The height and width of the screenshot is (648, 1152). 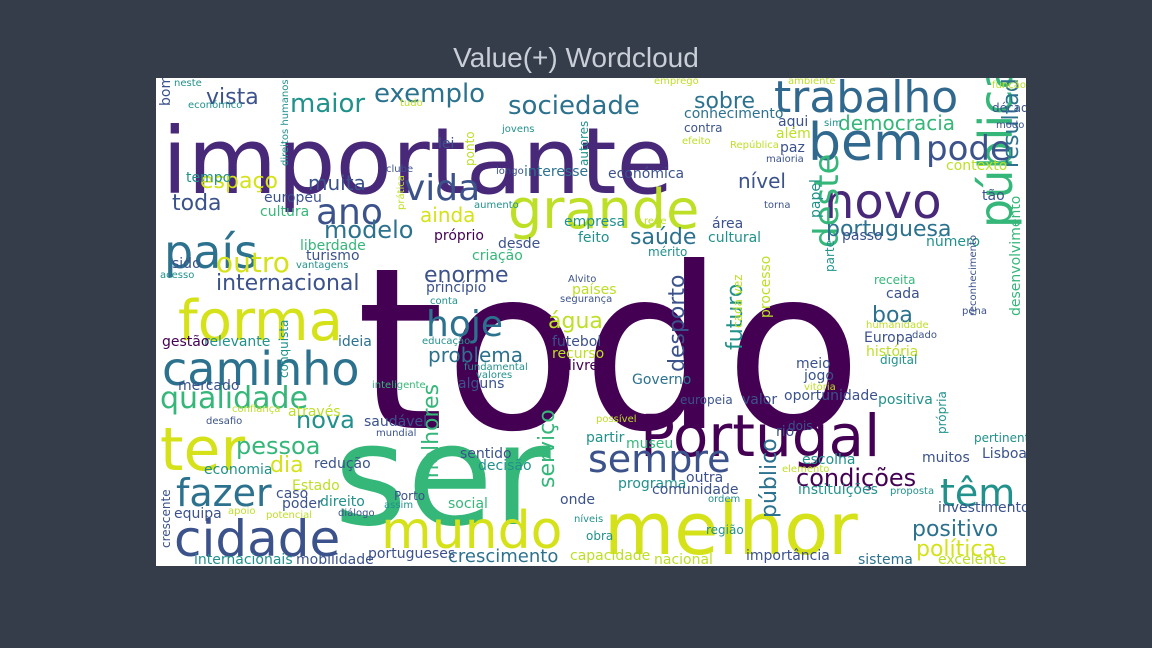 What do you see at coordinates (816, 198) in the screenshot?
I see `word-papel: papel` at bounding box center [816, 198].